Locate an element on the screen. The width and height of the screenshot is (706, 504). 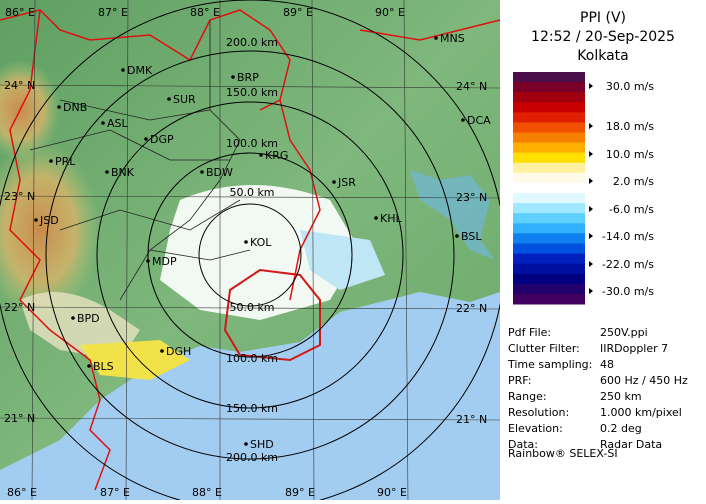
info-key: Pdf File: is located at coordinates (529, 332).